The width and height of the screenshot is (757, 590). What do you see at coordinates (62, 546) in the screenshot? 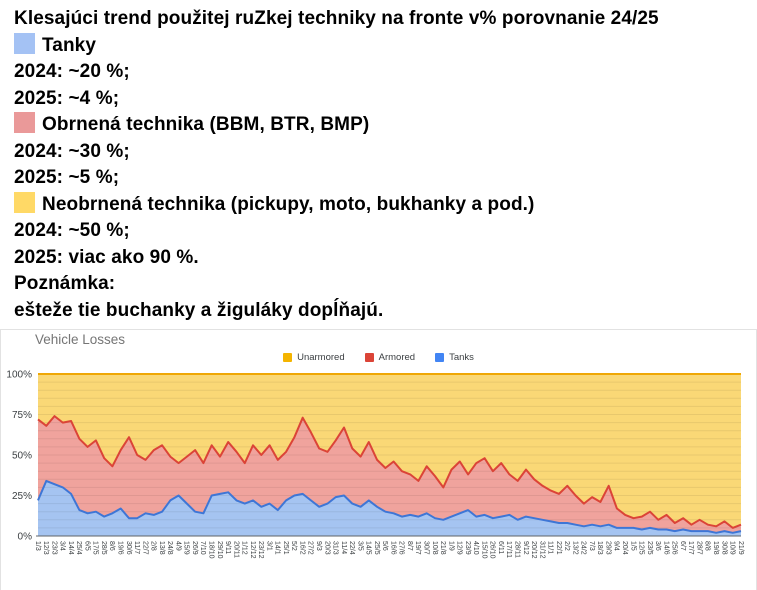
I see `svg-text: 3/4` at bounding box center [62, 546].